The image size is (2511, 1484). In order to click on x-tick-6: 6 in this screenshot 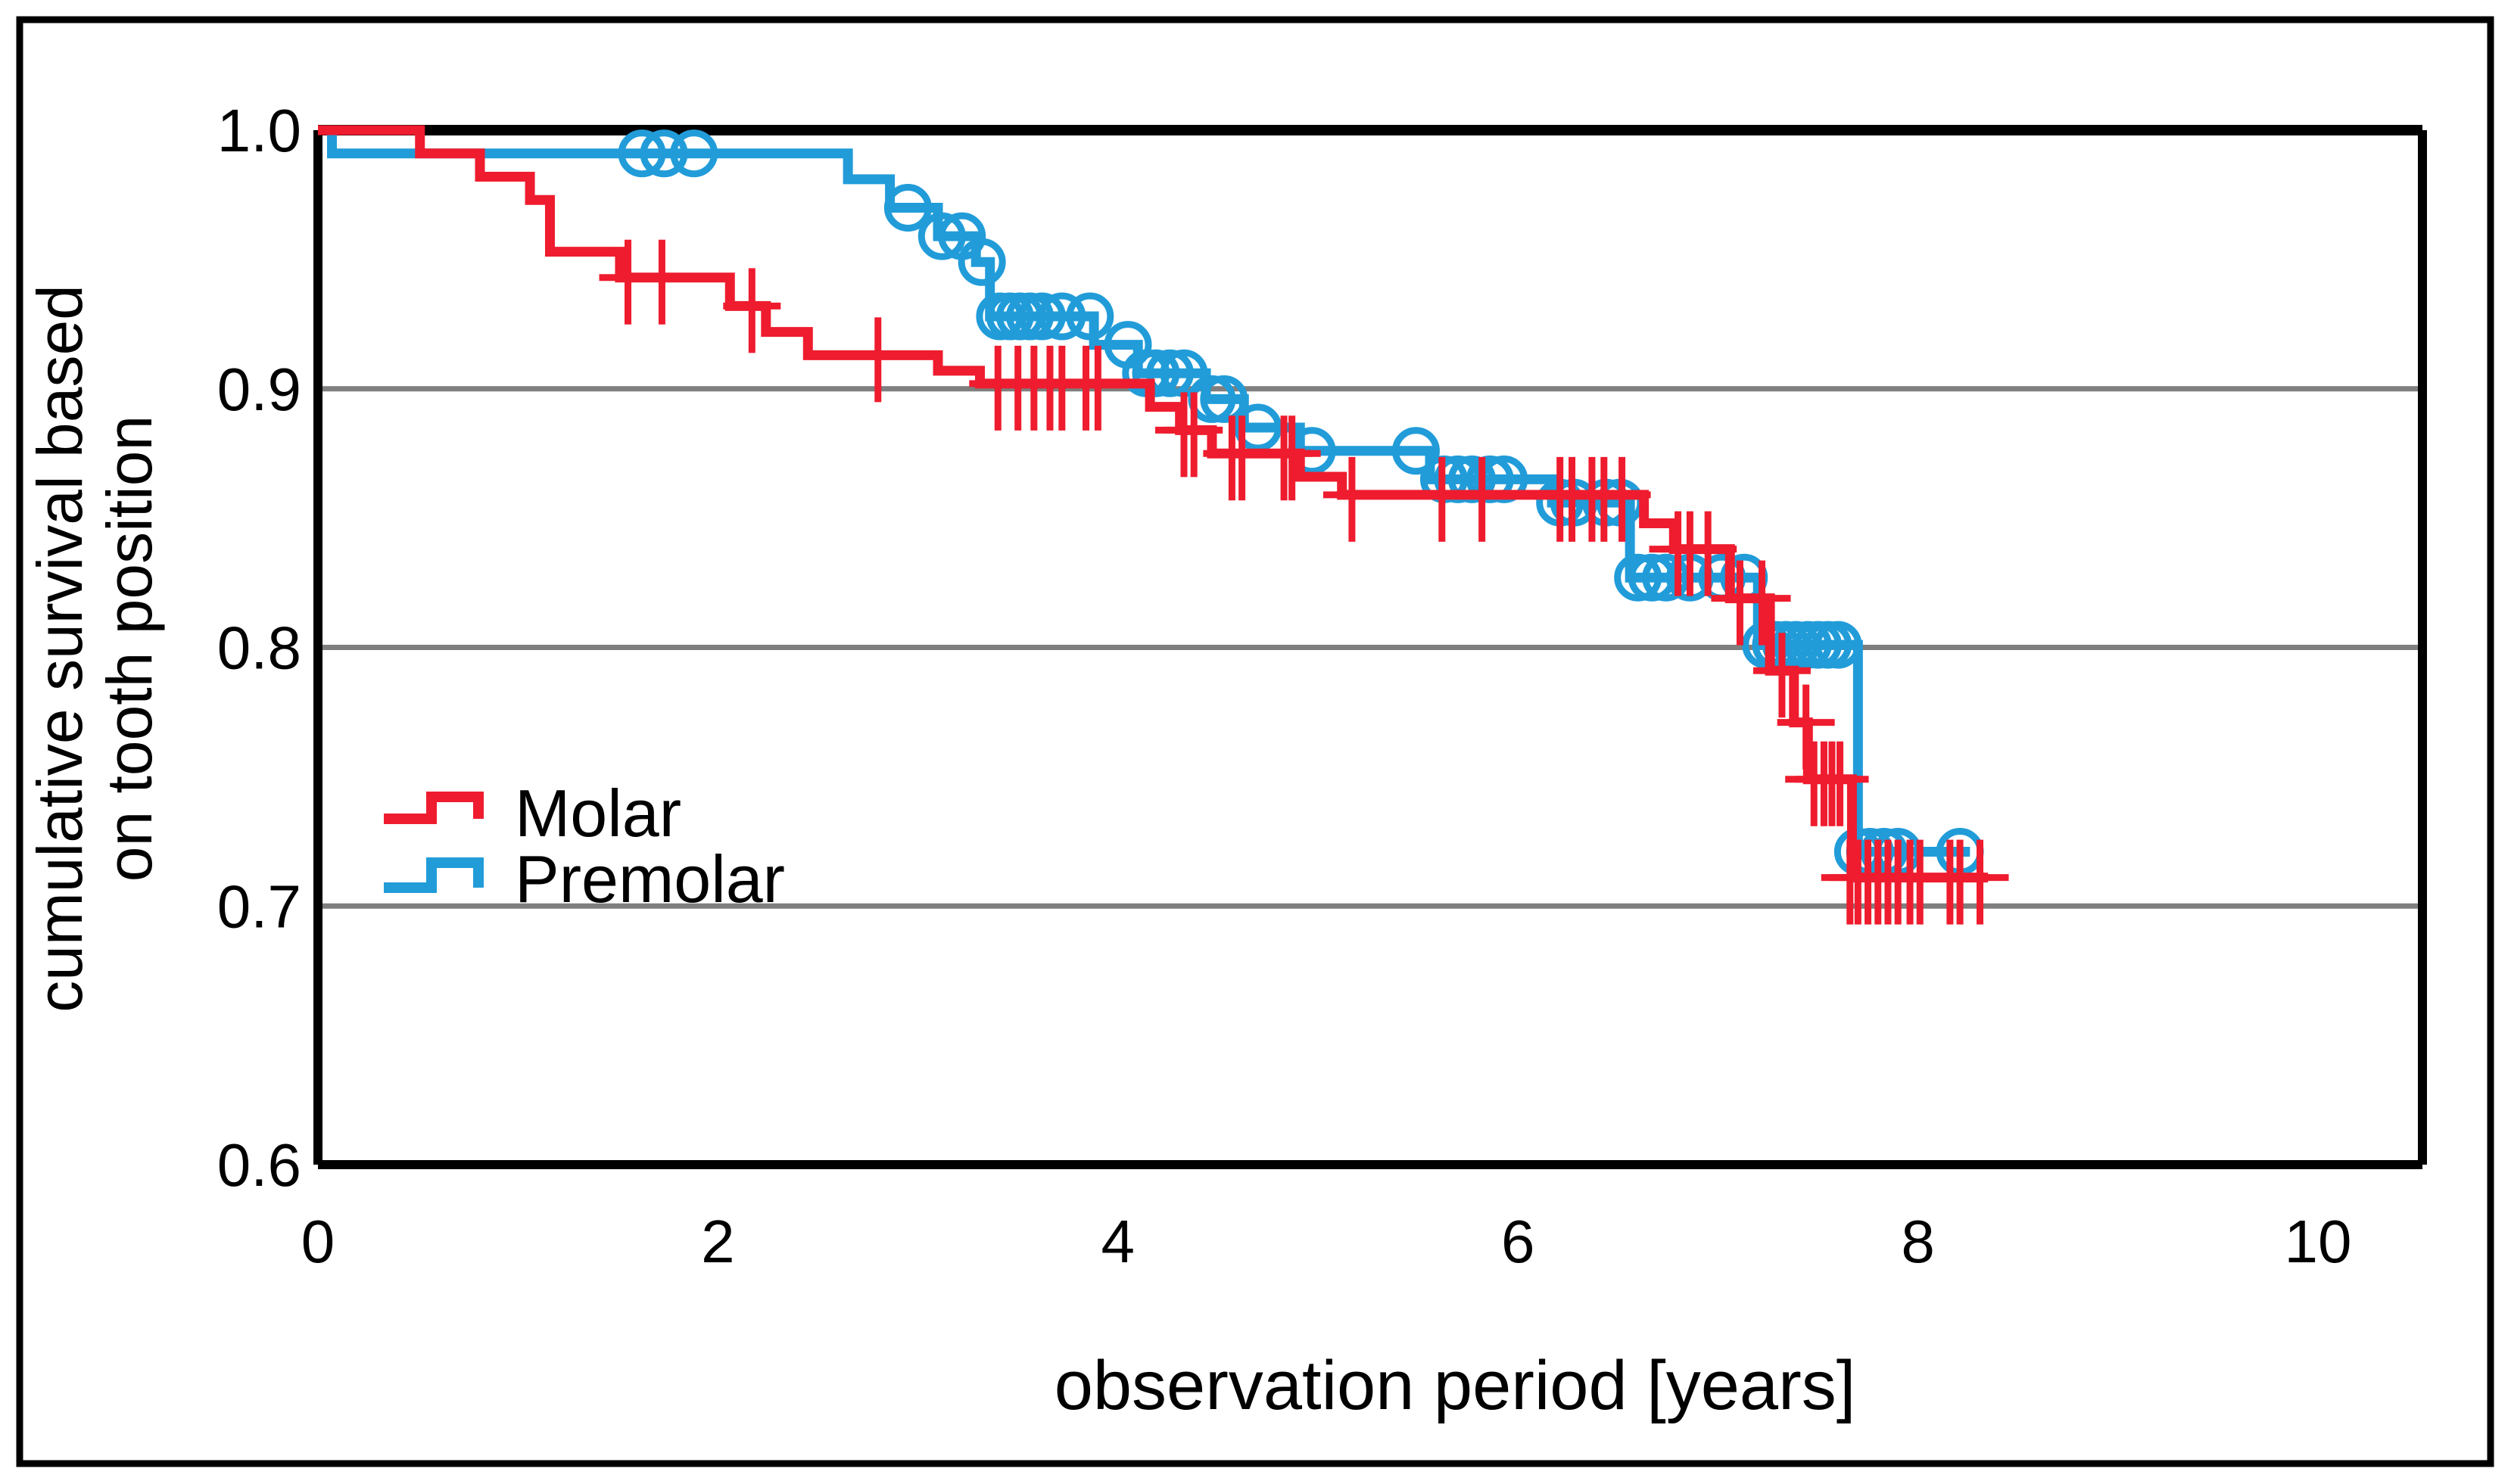, I will do `click(1518, 1241)`.